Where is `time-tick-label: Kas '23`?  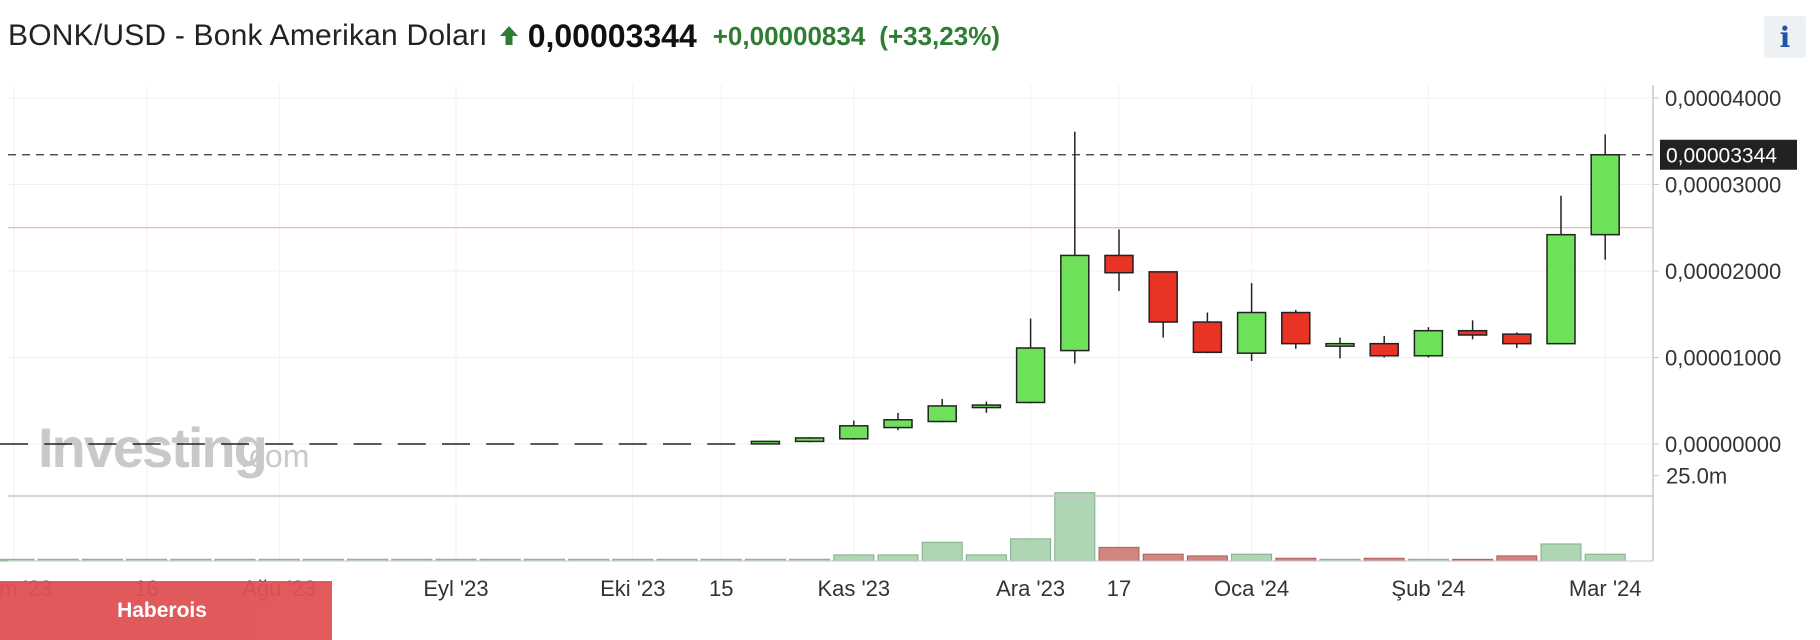 time-tick-label: Kas '23 is located at coordinates (853, 588).